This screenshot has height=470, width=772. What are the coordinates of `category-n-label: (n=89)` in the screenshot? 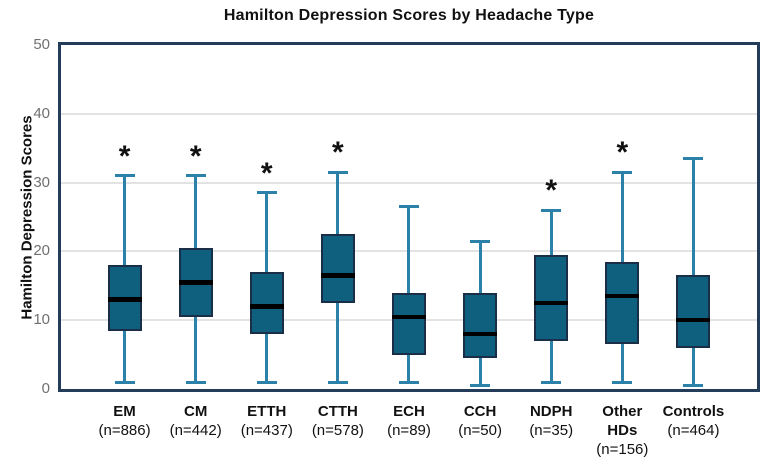 It's located at (409, 430).